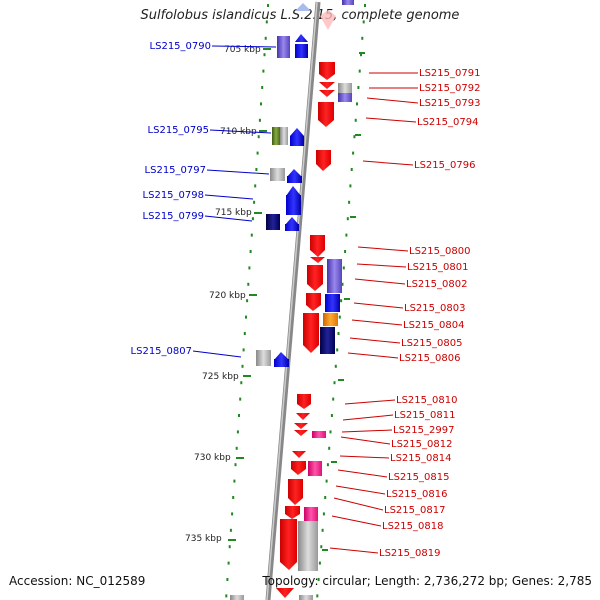 This screenshot has height=600, width=600. What do you see at coordinates (423, 430) in the screenshot?
I see `gene-label: LS215_2997` at bounding box center [423, 430].